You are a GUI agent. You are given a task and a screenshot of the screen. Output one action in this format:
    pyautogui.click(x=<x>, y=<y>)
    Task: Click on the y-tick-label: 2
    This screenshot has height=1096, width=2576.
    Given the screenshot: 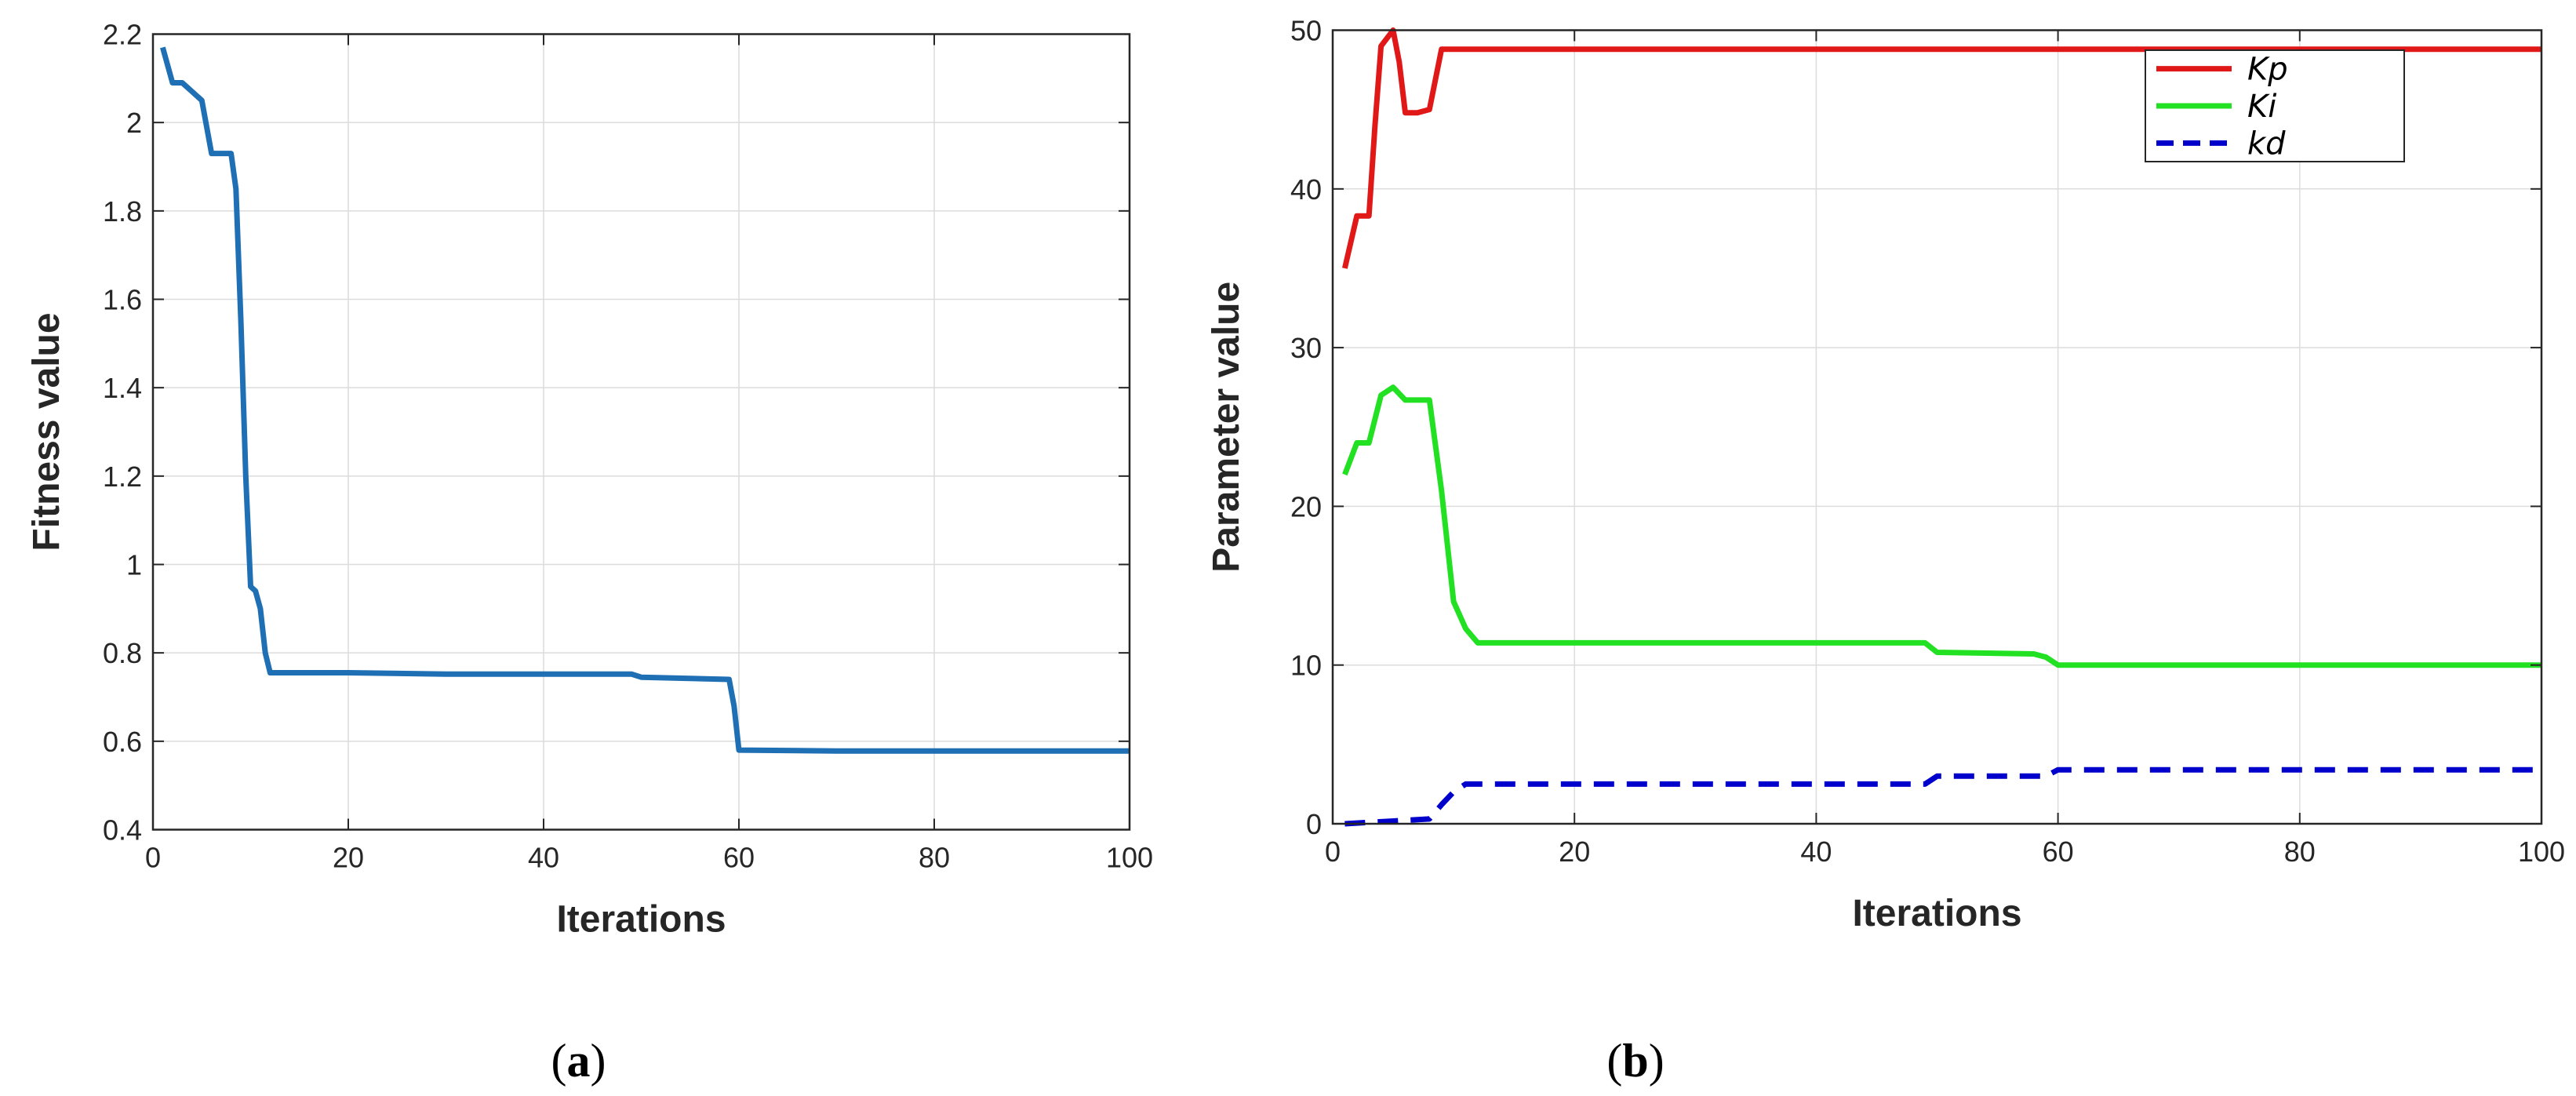 What is the action you would take?
    pyautogui.click(x=134, y=123)
    